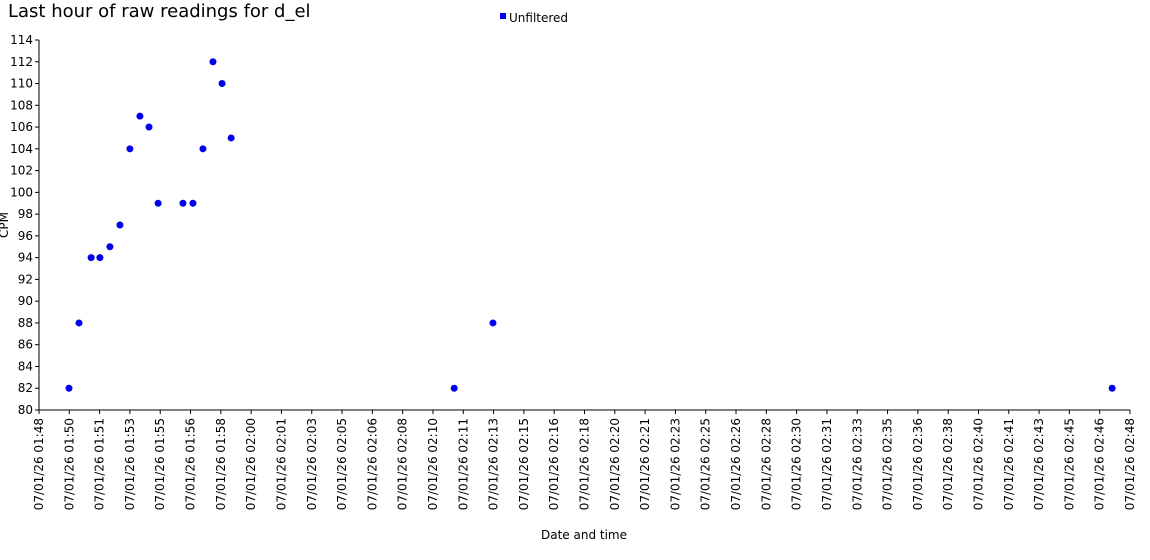 The image size is (1150, 560). I want to click on chart-title: Last hour of raw readings for d_el, so click(159, 11).